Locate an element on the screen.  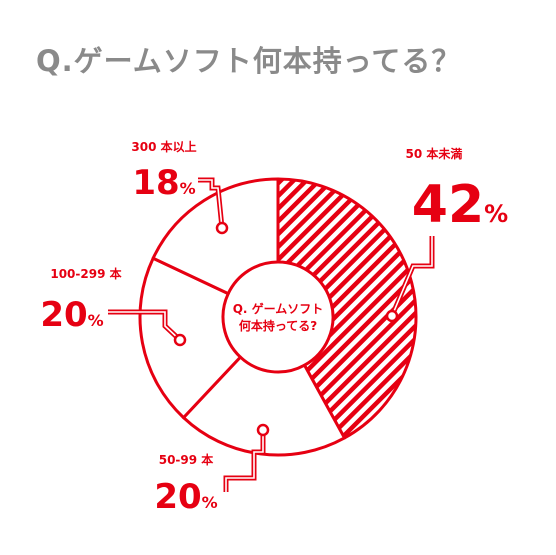
value-unit-1: % is located at coordinates (496, 214).